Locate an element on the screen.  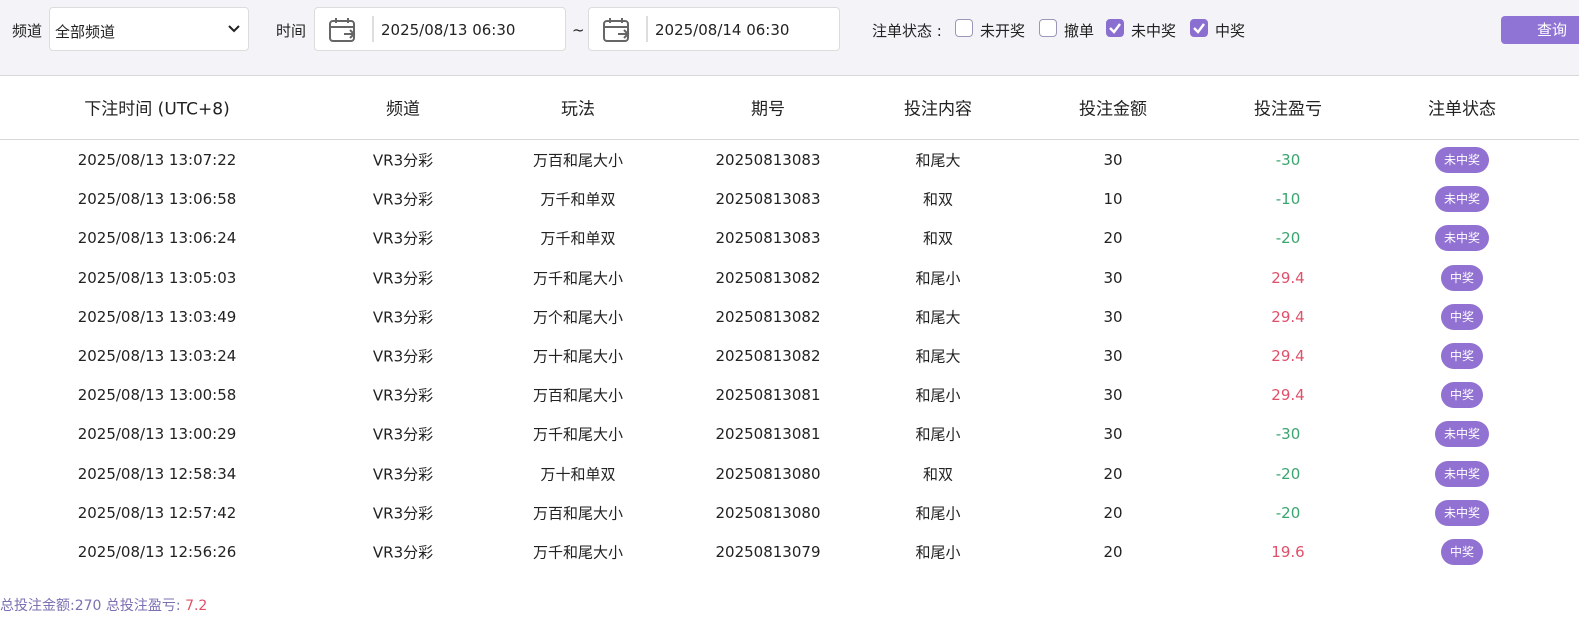
table-cell: 2025/08/13 13:07:22 is located at coordinates (157, 160).